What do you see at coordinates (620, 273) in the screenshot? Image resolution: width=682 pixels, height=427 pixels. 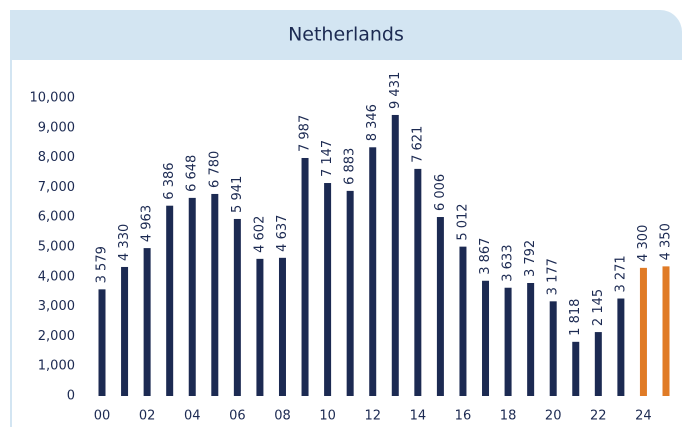 I see `value-label: 3 271` at bounding box center [620, 273].